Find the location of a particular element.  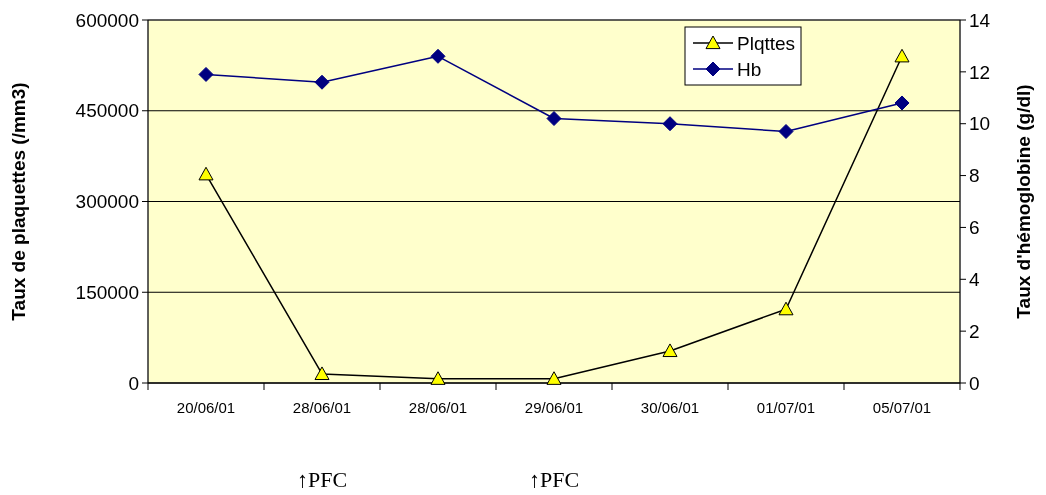

x-tick-label: 20/06/01 is located at coordinates (206, 407).